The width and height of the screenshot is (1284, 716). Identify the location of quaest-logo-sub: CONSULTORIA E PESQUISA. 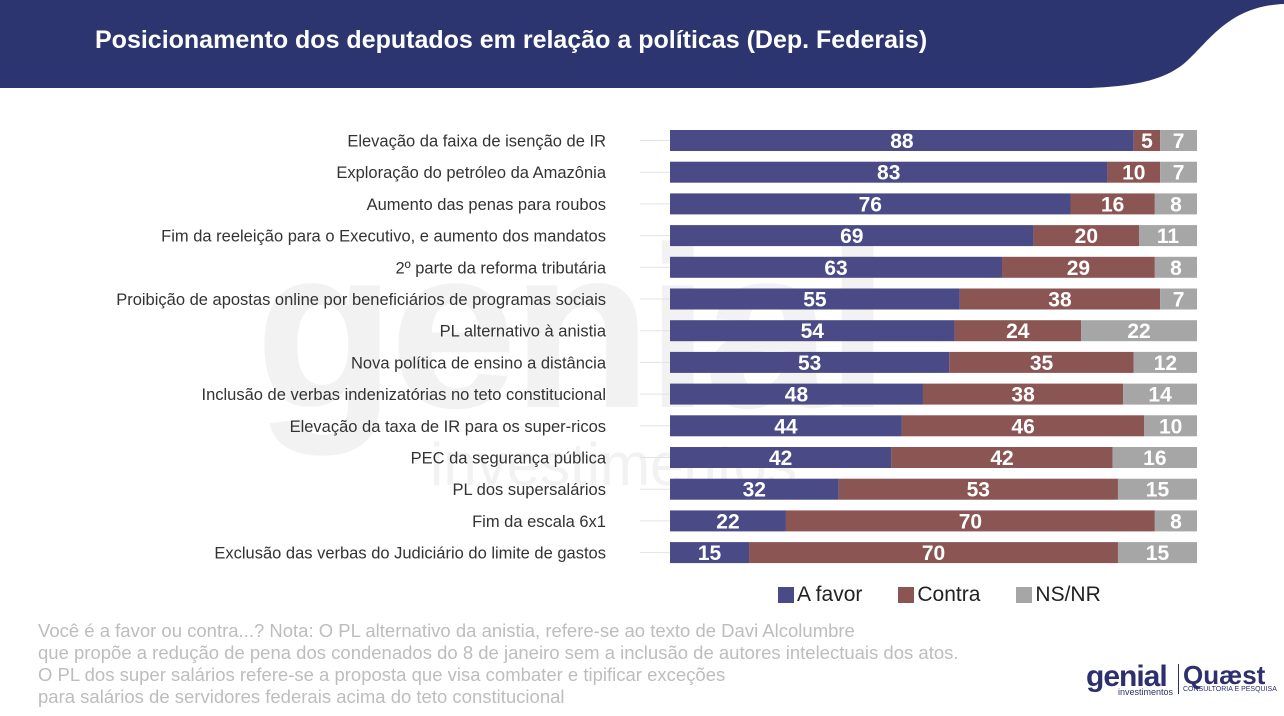
(1230, 689).